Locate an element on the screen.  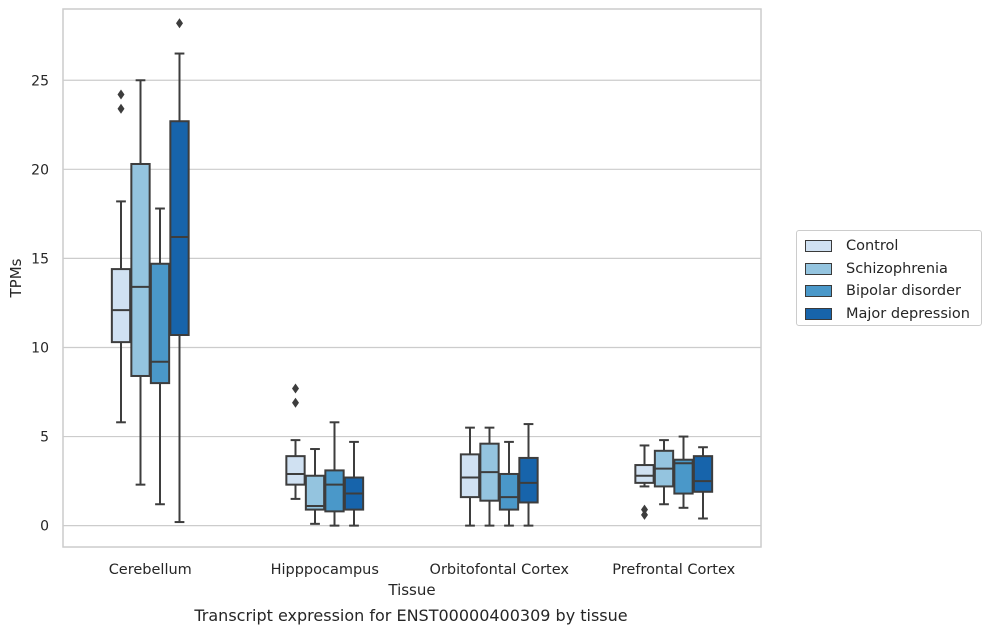
y-tick-label: 10 is located at coordinates (40, 348).